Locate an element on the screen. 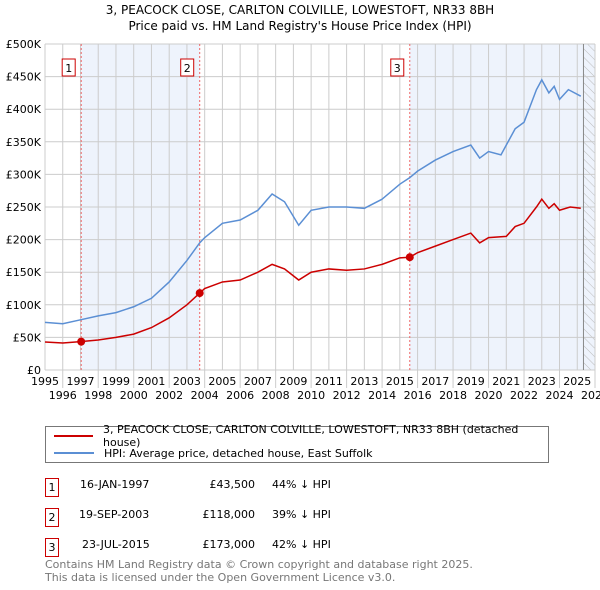 This screenshot has width=600, height=590. table-row: 2 19-SEP-2003 £118,000 39% ↓ HPI is located at coordinates (295, 516).